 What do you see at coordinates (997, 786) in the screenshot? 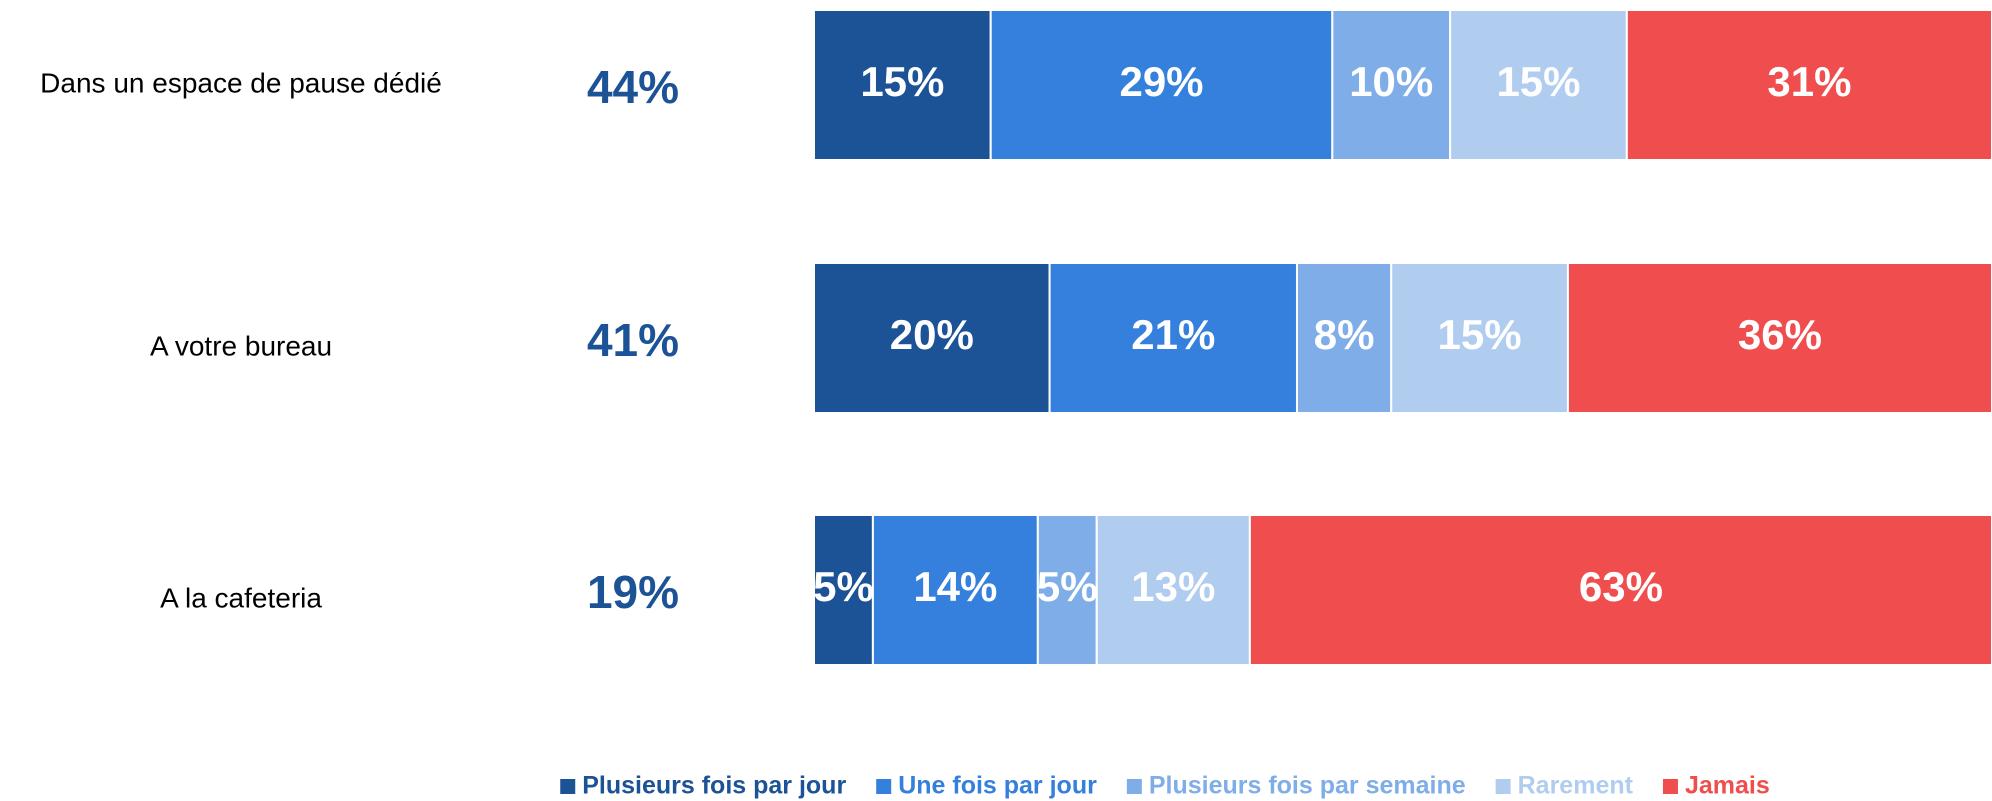
I see `legend-label: Une fois par jour` at bounding box center [997, 786].